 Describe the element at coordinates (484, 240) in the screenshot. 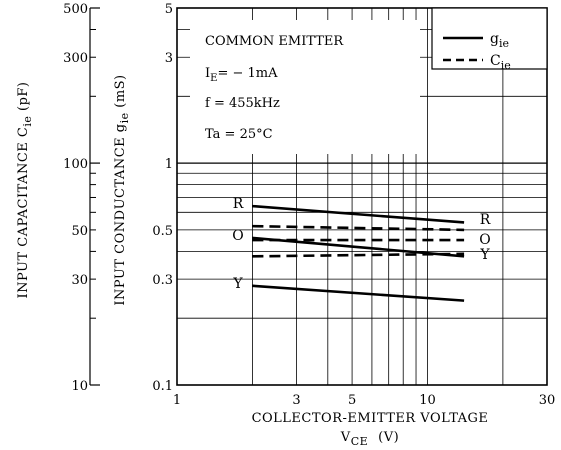

I see `curve-label-right: O` at that location.